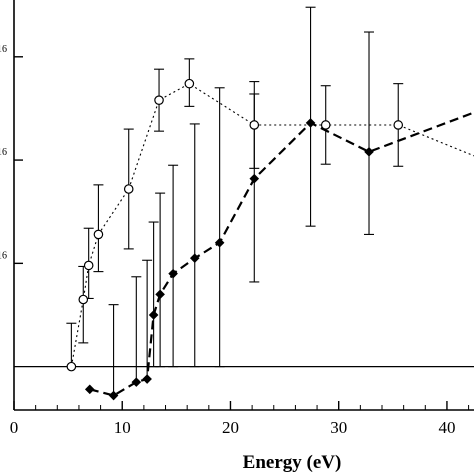  What do you see at coordinates (3, 255) in the screenshot?
I see `y-tick-label-1: 16` at bounding box center [3, 255].